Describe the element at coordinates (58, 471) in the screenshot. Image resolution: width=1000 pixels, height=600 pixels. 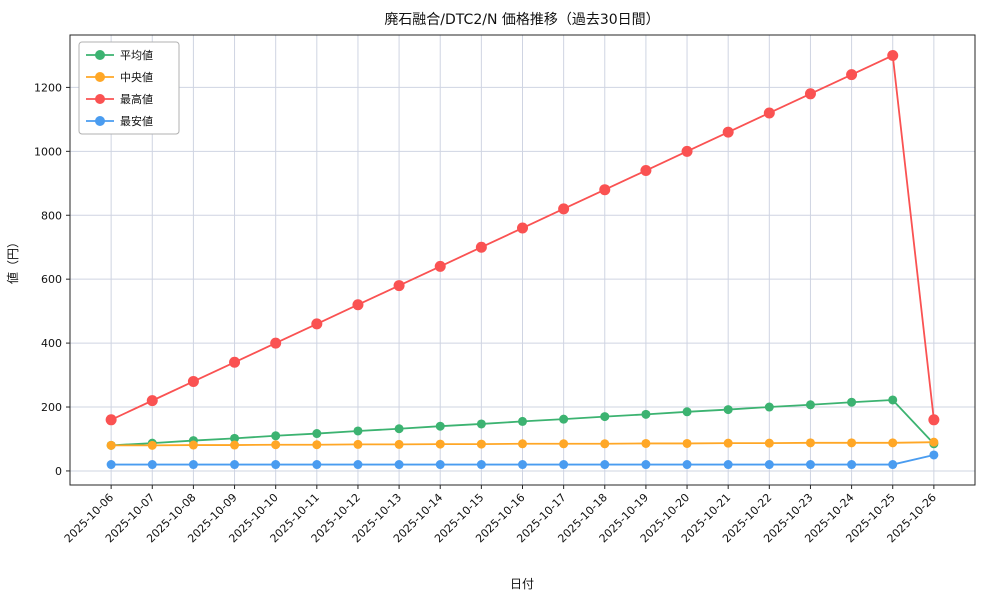
I see `y-tick-label: 0` at that location.